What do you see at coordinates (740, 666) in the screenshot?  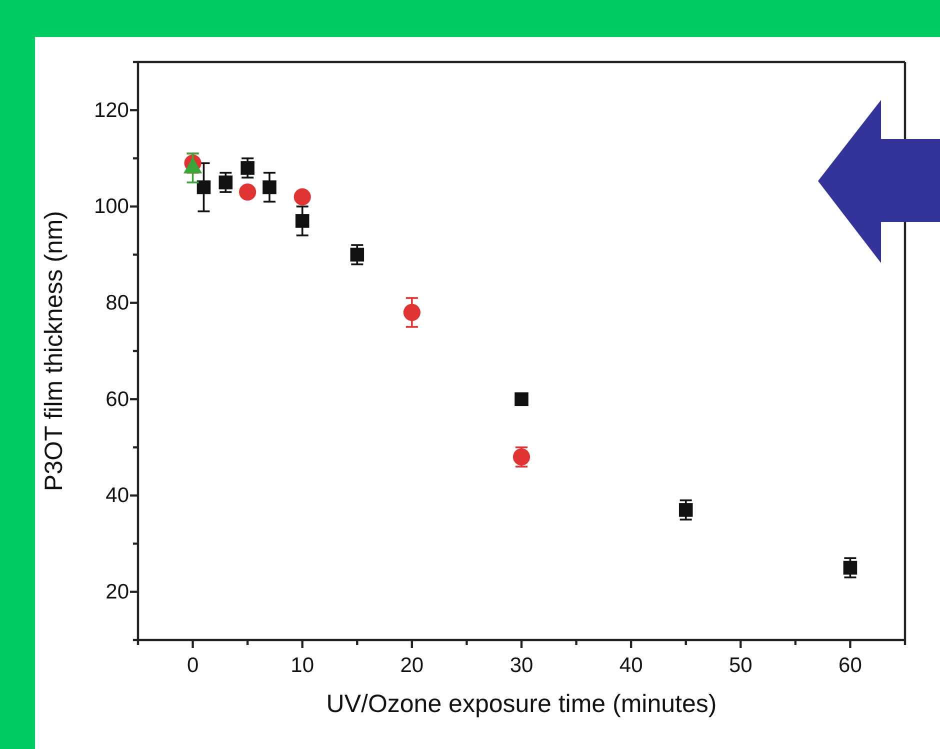 I see `x-tick-label: 50` at bounding box center [740, 666].